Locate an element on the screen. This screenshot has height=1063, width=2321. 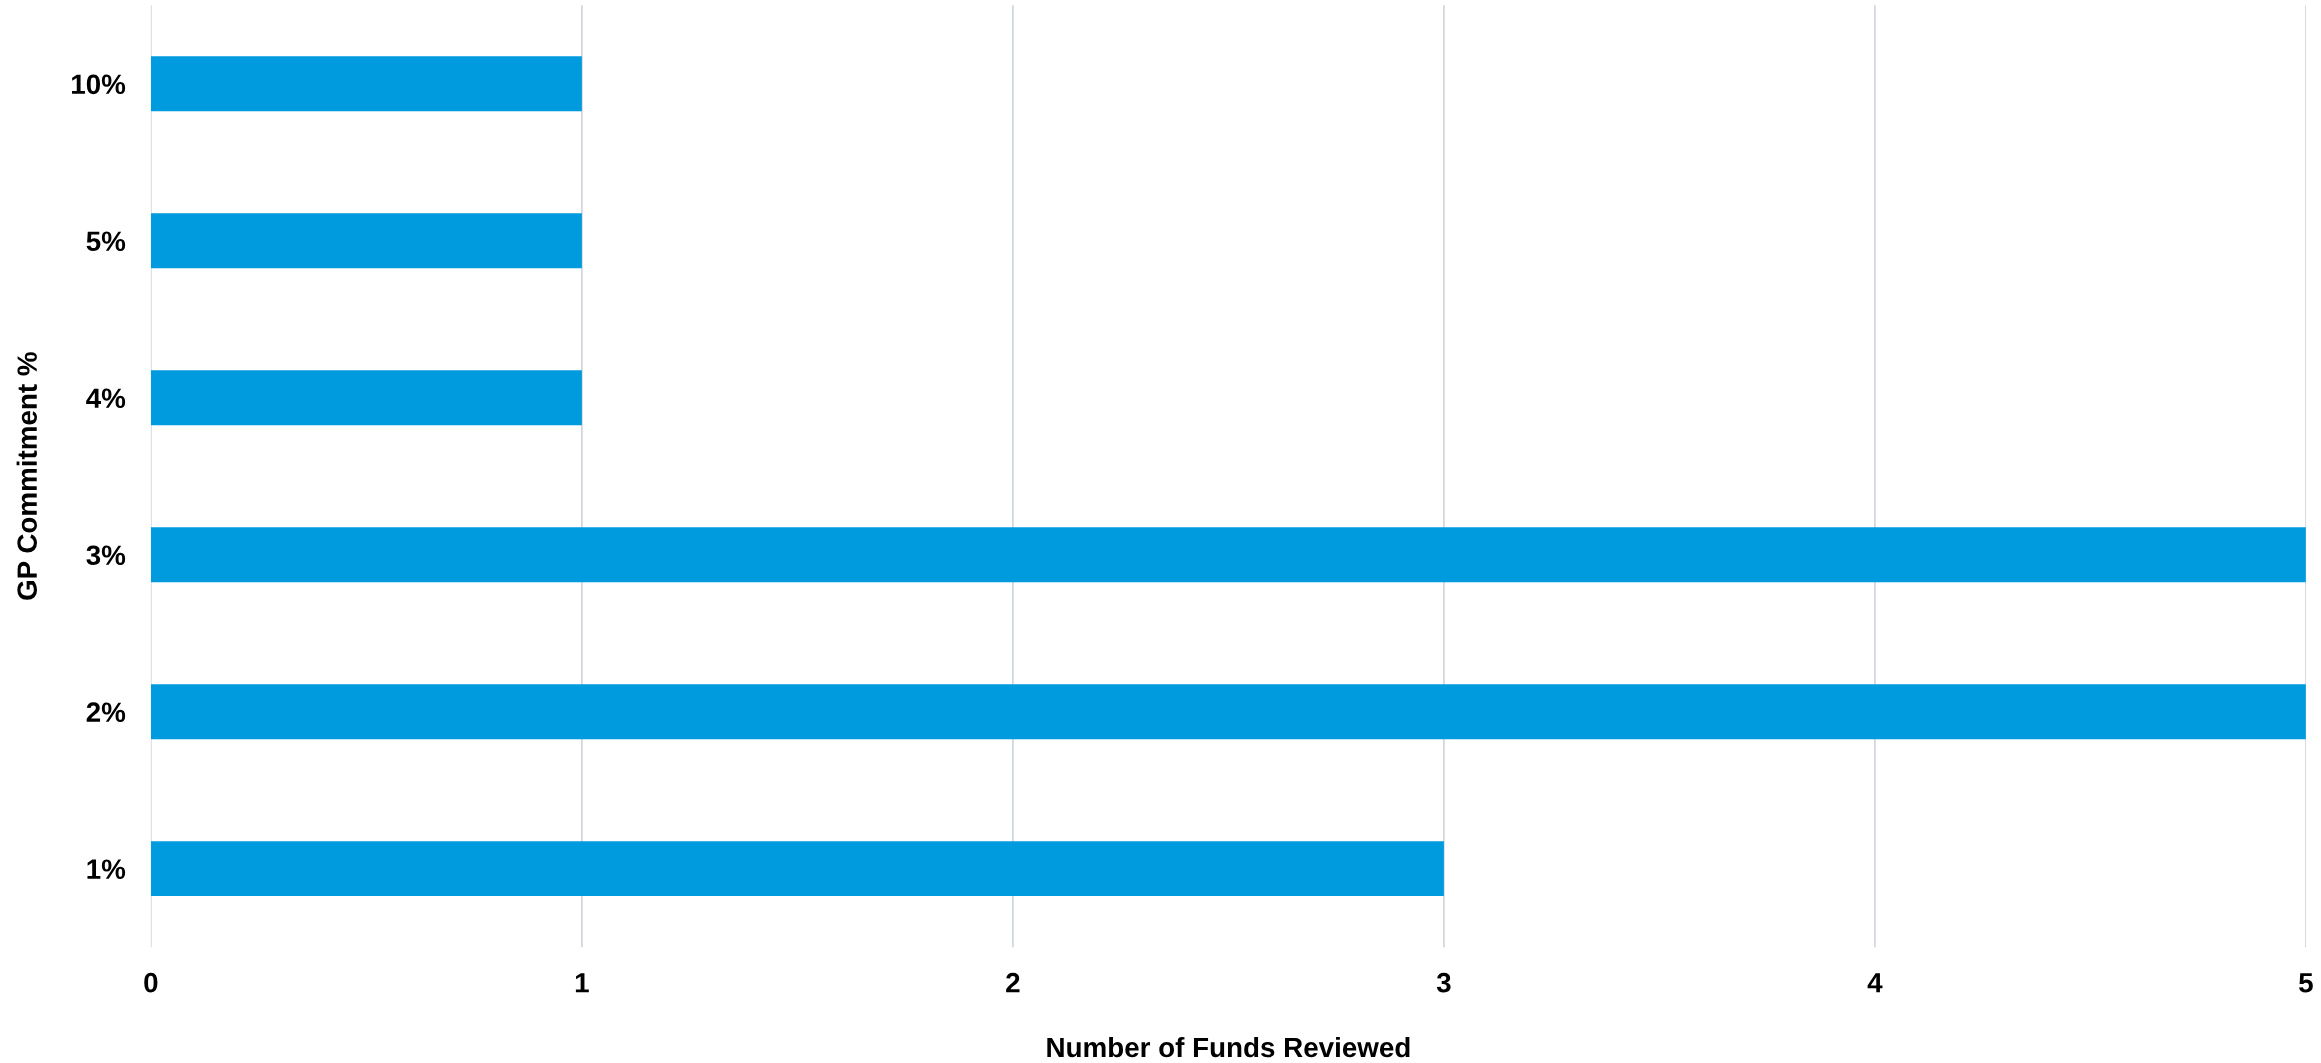
x-tick-label: 2 is located at coordinates (1013, 982).